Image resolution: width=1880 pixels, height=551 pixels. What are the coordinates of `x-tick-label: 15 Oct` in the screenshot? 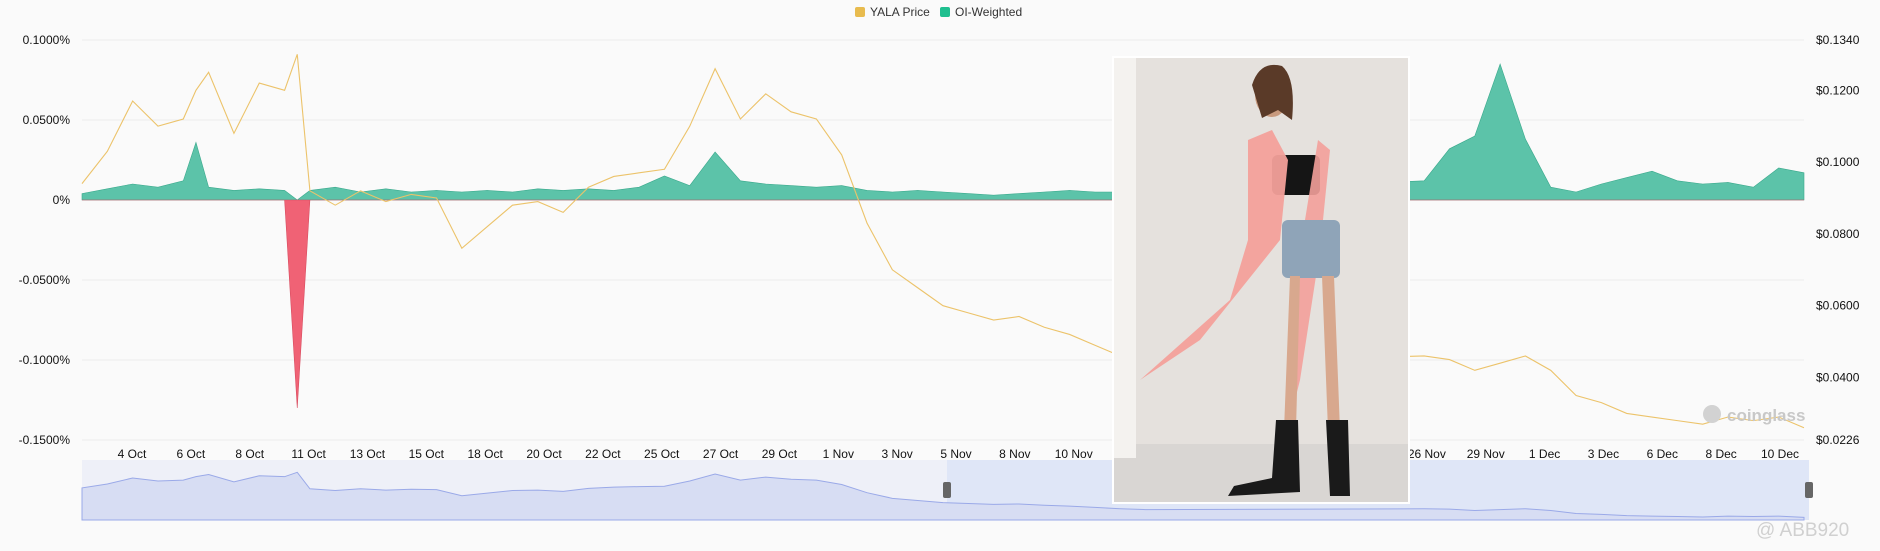 It's located at (427, 454).